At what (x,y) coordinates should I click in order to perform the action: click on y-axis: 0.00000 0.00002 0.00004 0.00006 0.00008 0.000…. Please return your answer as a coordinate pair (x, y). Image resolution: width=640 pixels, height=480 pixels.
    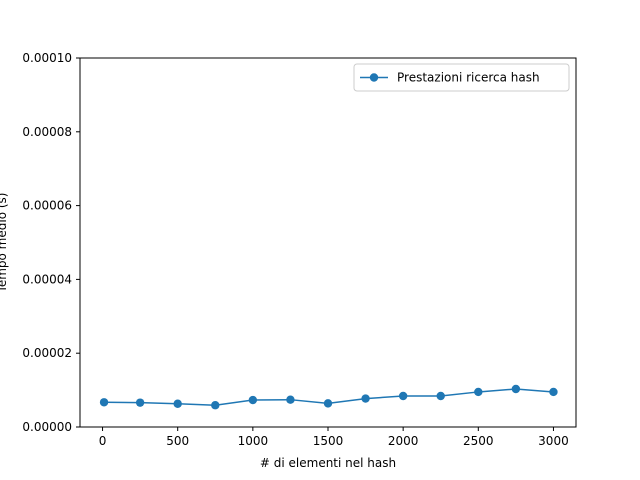
    Looking at the image, I should click on (51, 242).